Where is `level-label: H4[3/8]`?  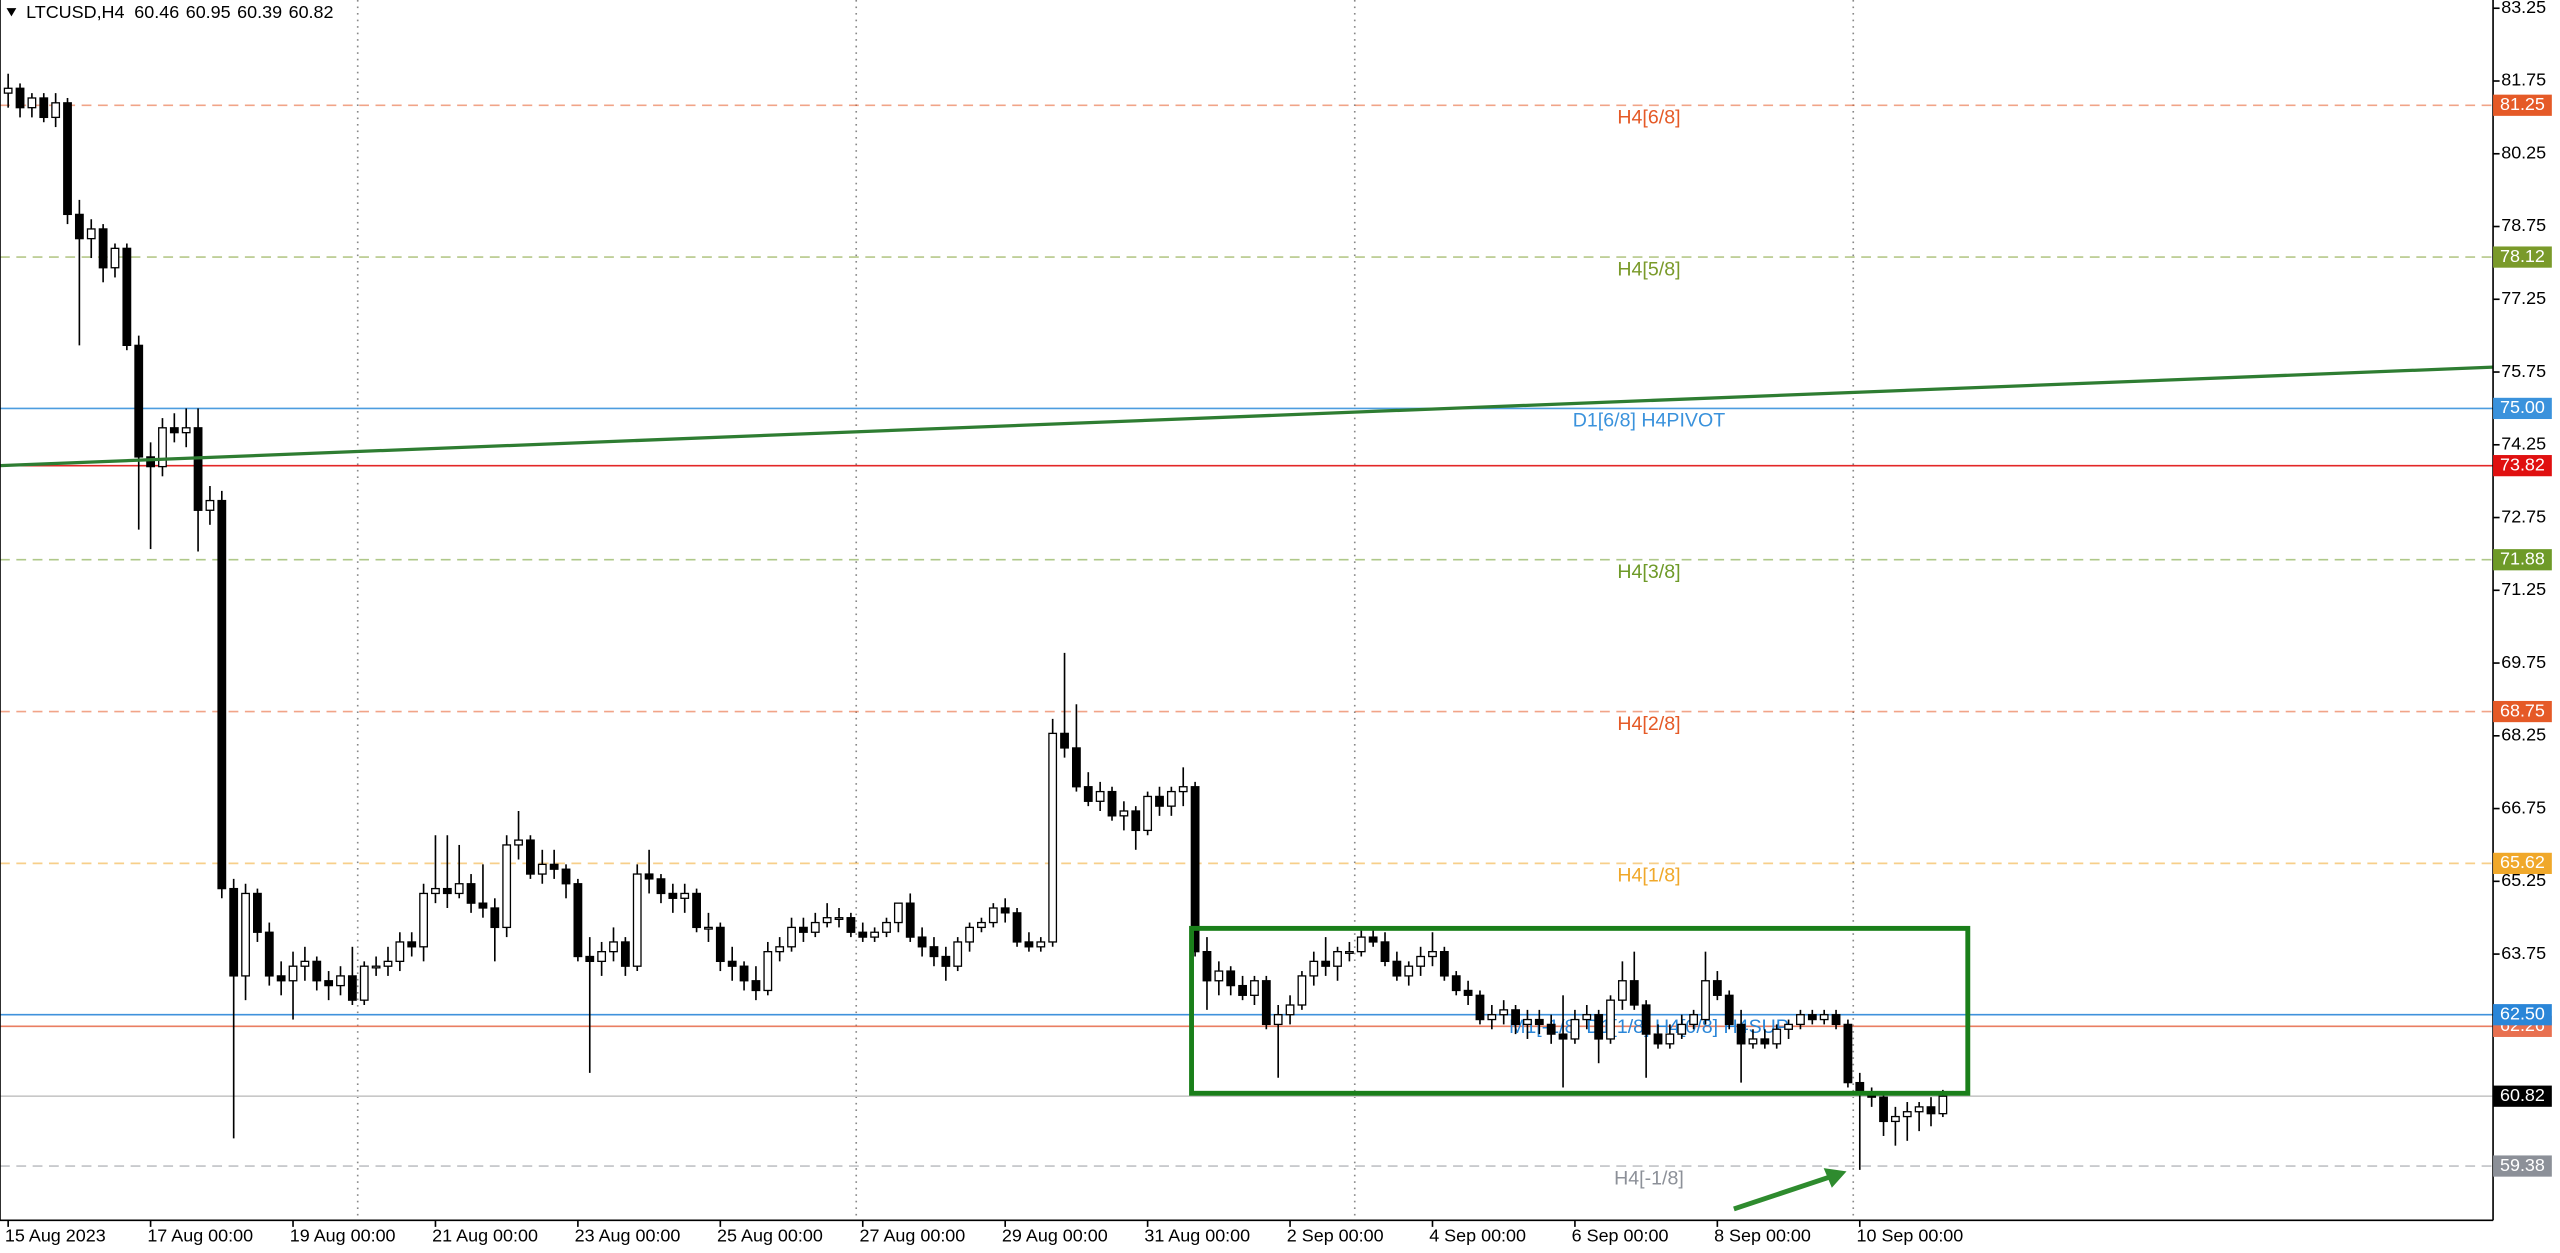
level-label: H4[3/8] is located at coordinates (1648, 572).